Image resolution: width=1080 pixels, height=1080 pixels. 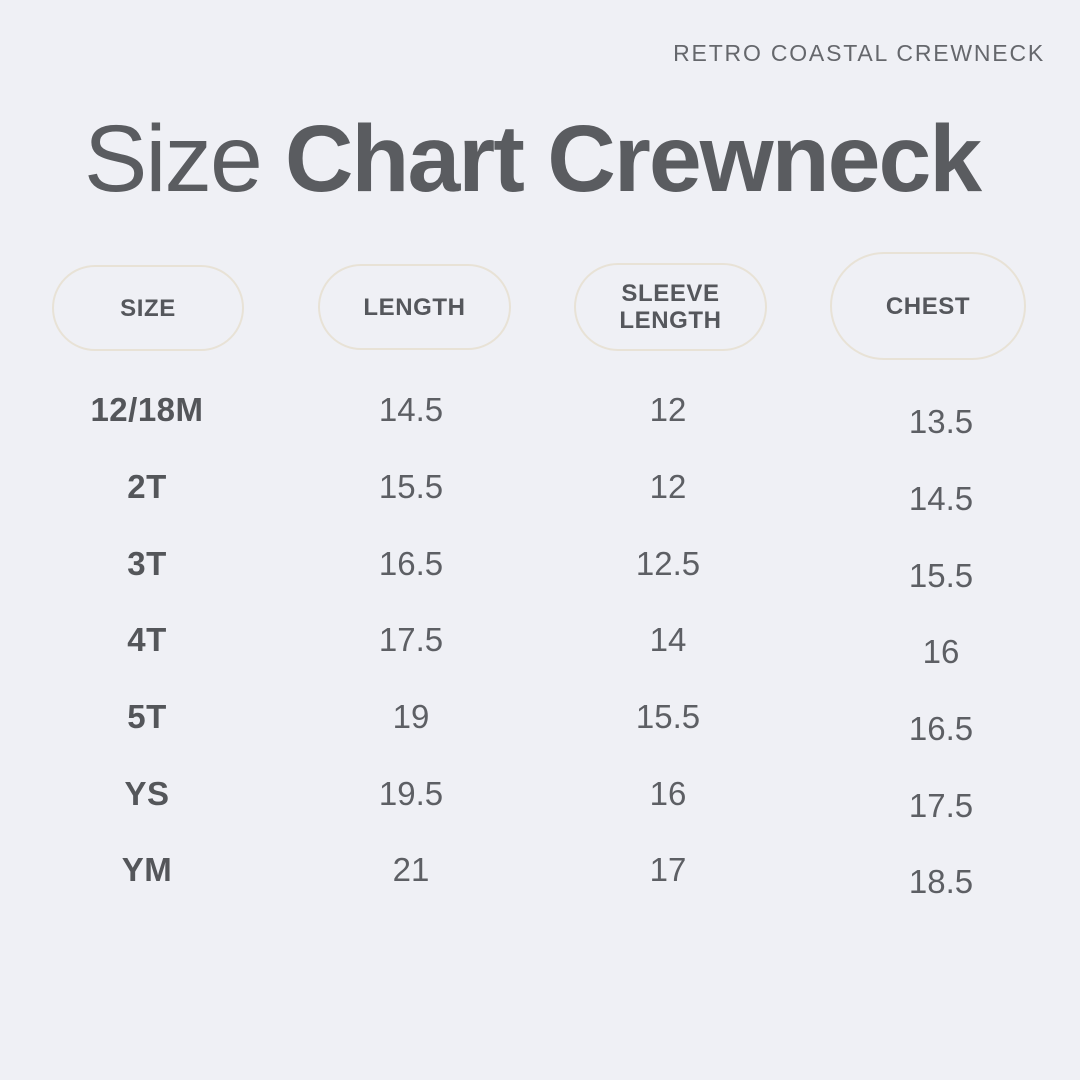 I want to click on sleeve-length-value: 16, so click(x=668, y=793).